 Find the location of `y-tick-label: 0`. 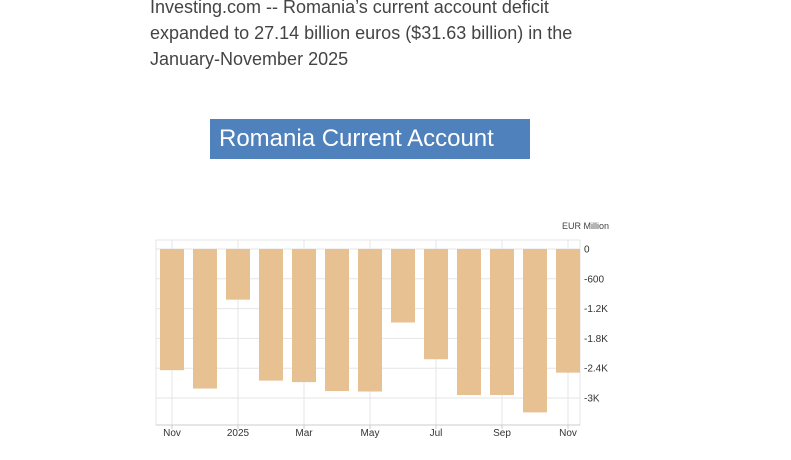

y-tick-label: 0 is located at coordinates (587, 250).